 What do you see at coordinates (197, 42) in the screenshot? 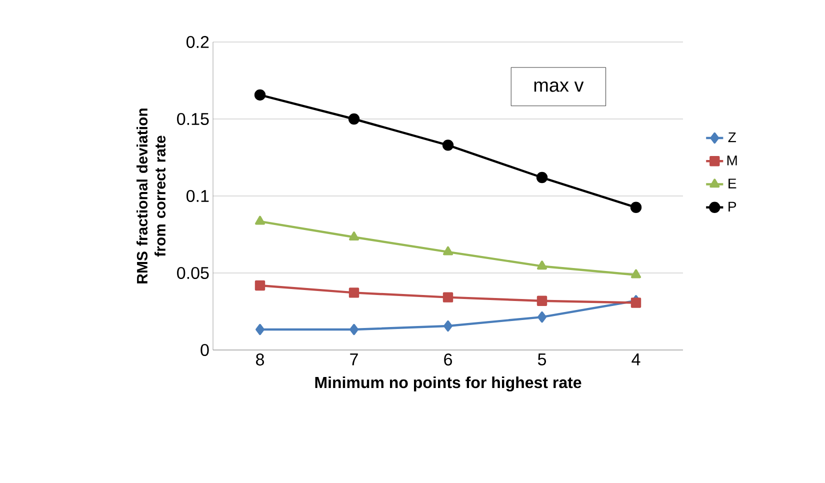
I see `y-tick-label: 0.2` at bounding box center [197, 42].